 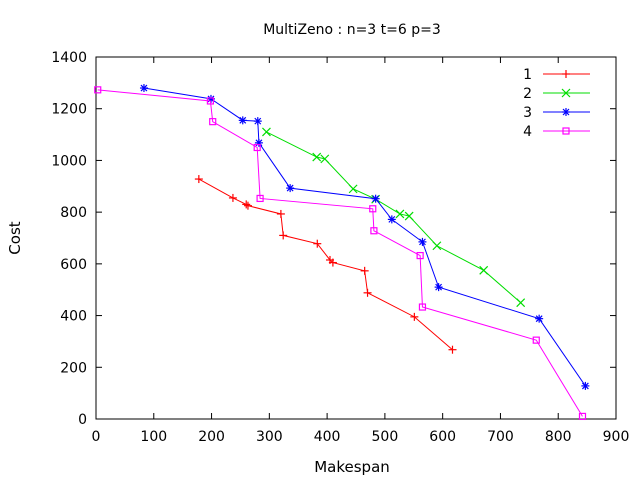 I want to click on legend-item-3: 3, so click(x=556, y=113).